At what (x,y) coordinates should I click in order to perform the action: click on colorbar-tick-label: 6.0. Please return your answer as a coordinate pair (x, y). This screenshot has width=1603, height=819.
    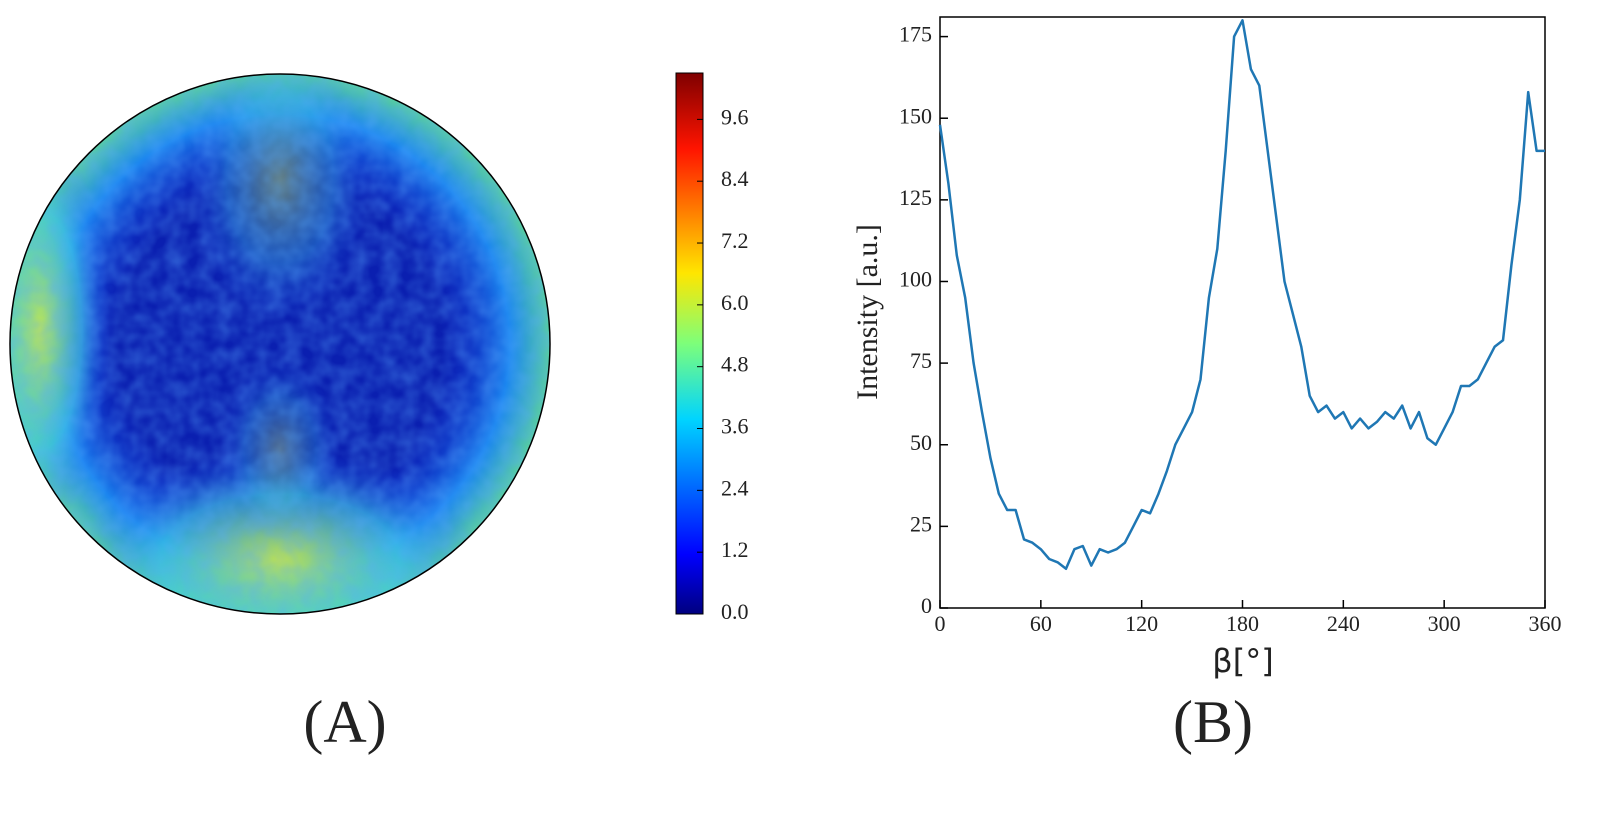
    Looking at the image, I should click on (735, 302).